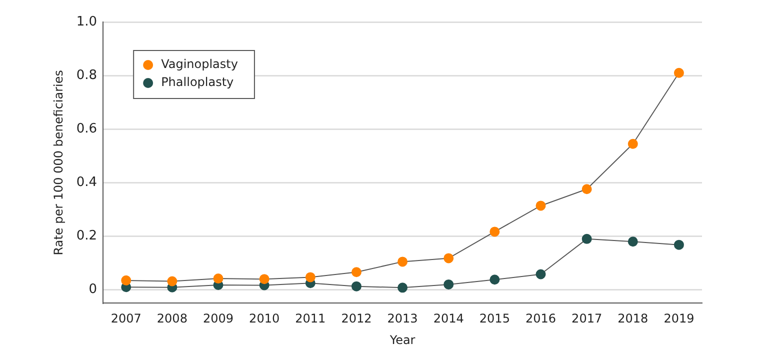  Describe the element at coordinates (93, 290) in the screenshot. I see `y-tick-label: 0` at that location.